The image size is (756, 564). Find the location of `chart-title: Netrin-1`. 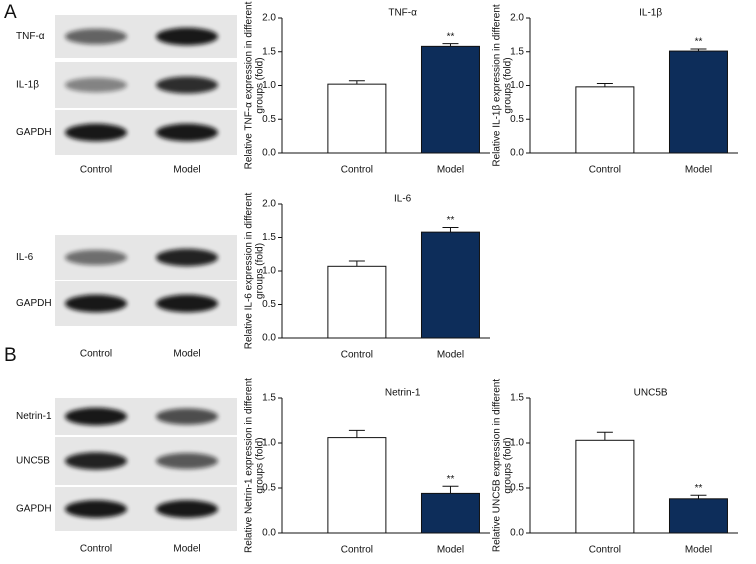

chart-title: Netrin-1 is located at coordinates (403, 393).